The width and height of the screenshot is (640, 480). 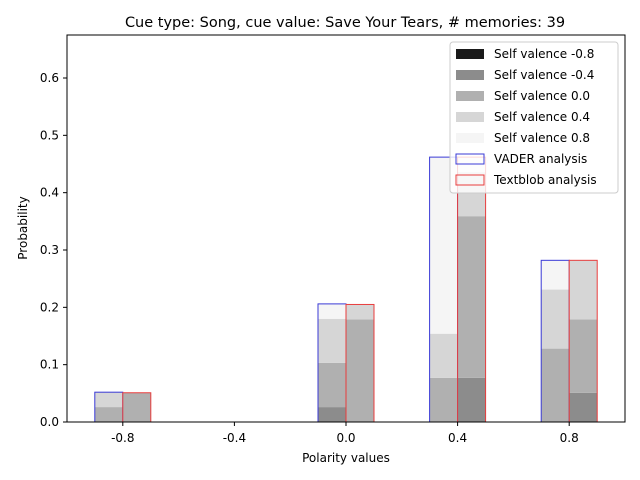 I want to click on y-tick-label: 0.5, so click(x=49, y=135).